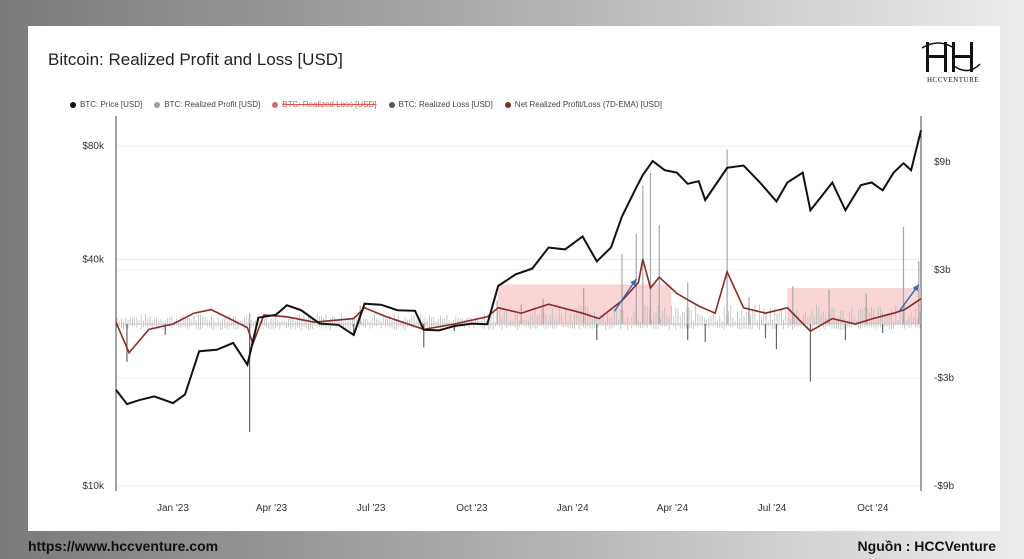 Image resolution: width=1024 pixels, height=559 pixels. Describe the element at coordinates (272, 508) in the screenshot. I see `x-tick-label: Apr '23` at that location.